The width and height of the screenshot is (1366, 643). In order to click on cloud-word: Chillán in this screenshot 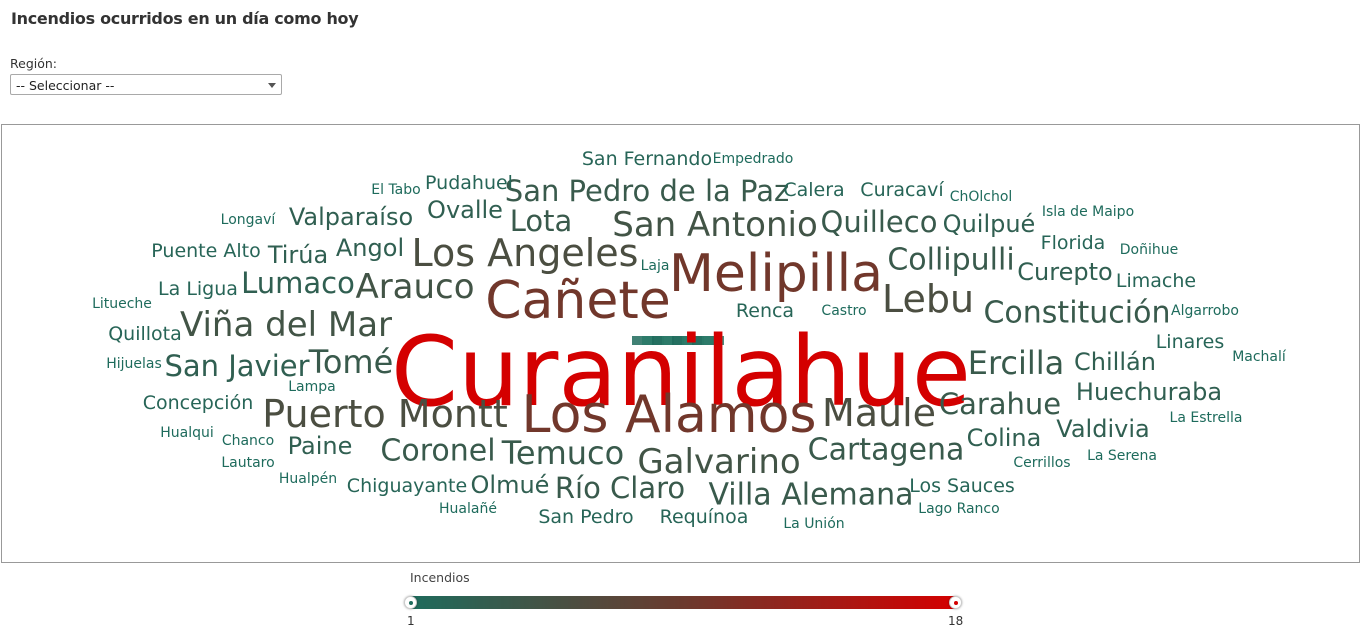, I will do `click(1115, 362)`.